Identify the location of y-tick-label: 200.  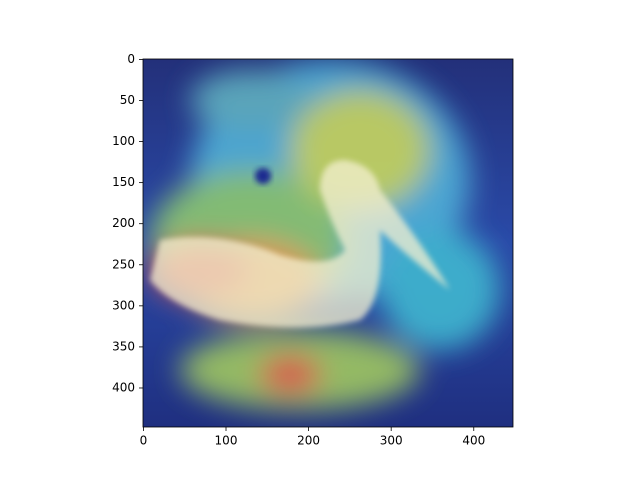
(123, 223).